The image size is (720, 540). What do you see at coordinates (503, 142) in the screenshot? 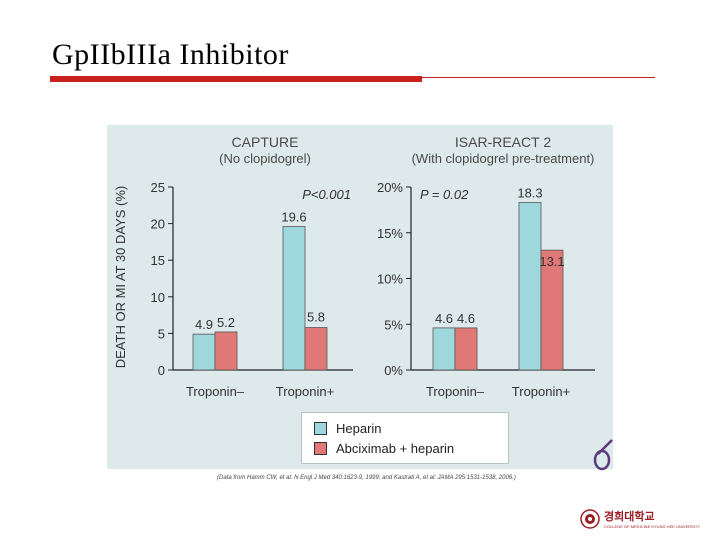
I see `panel2-title: ISAR-REACT 2` at bounding box center [503, 142].